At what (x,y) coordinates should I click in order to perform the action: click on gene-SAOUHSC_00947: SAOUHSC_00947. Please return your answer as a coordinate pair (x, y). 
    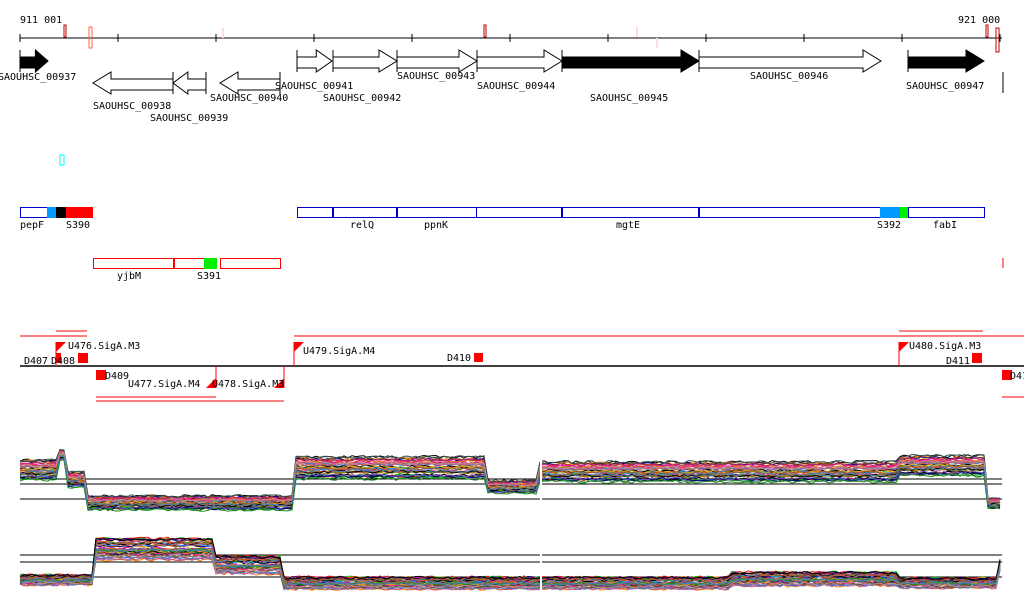
    Looking at the image, I should click on (945, 70).